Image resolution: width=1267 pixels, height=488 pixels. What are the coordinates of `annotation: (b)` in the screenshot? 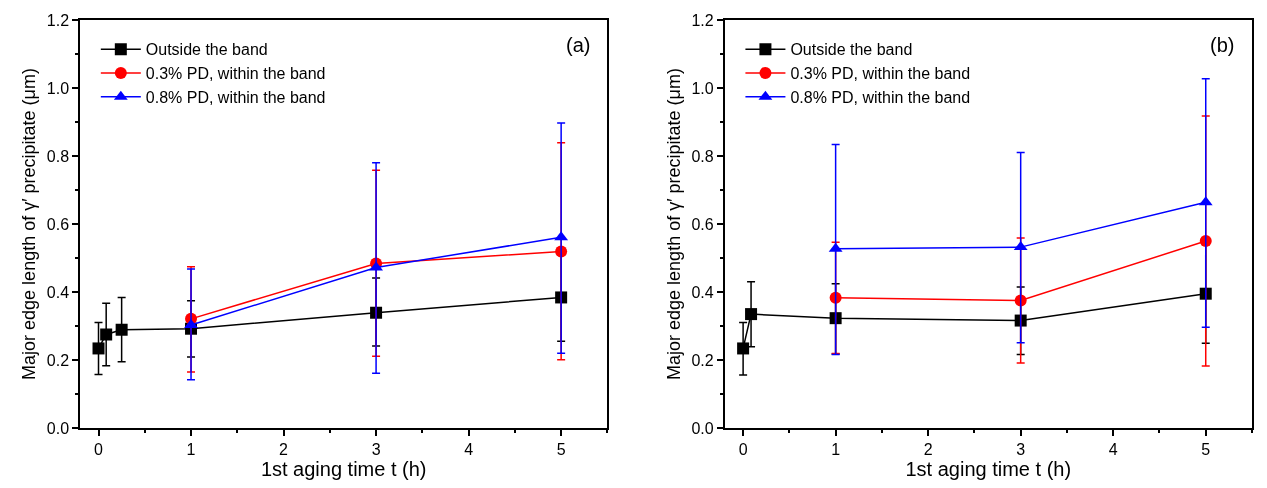 It's located at (1222, 45).